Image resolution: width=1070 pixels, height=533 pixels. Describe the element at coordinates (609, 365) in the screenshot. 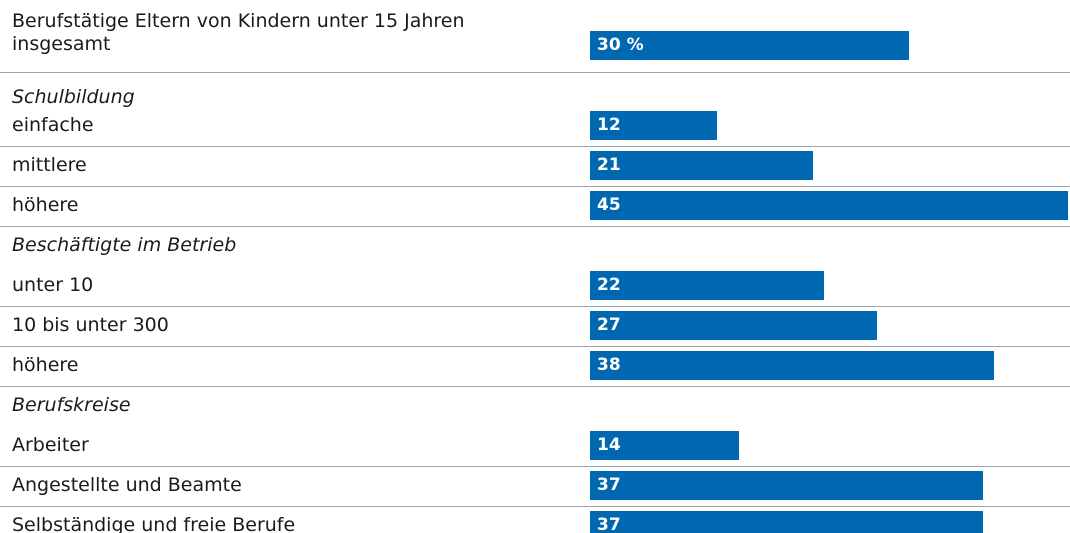

I see `value-label: 38` at that location.